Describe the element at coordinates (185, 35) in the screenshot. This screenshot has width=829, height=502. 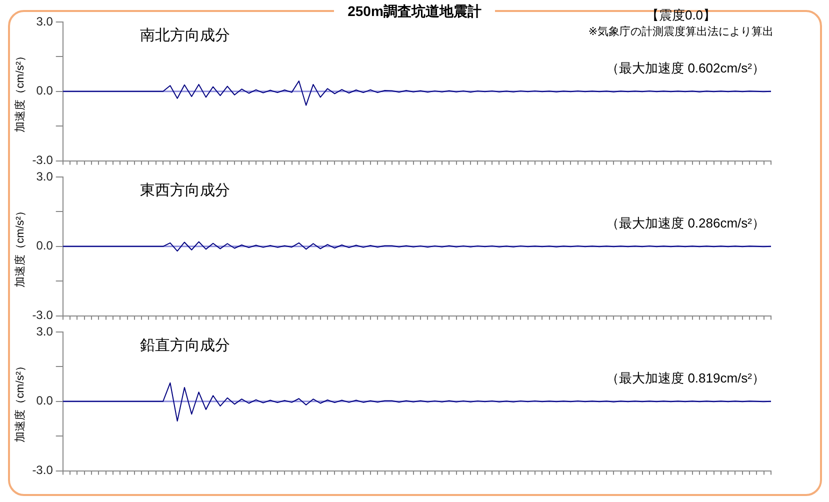
I see `chart-subtitle: 南北方向成分` at that location.